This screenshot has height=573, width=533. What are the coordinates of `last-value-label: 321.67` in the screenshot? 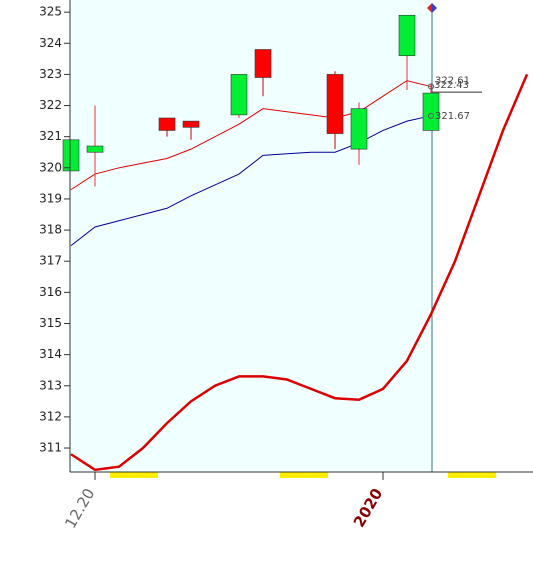 It's located at (452, 116).